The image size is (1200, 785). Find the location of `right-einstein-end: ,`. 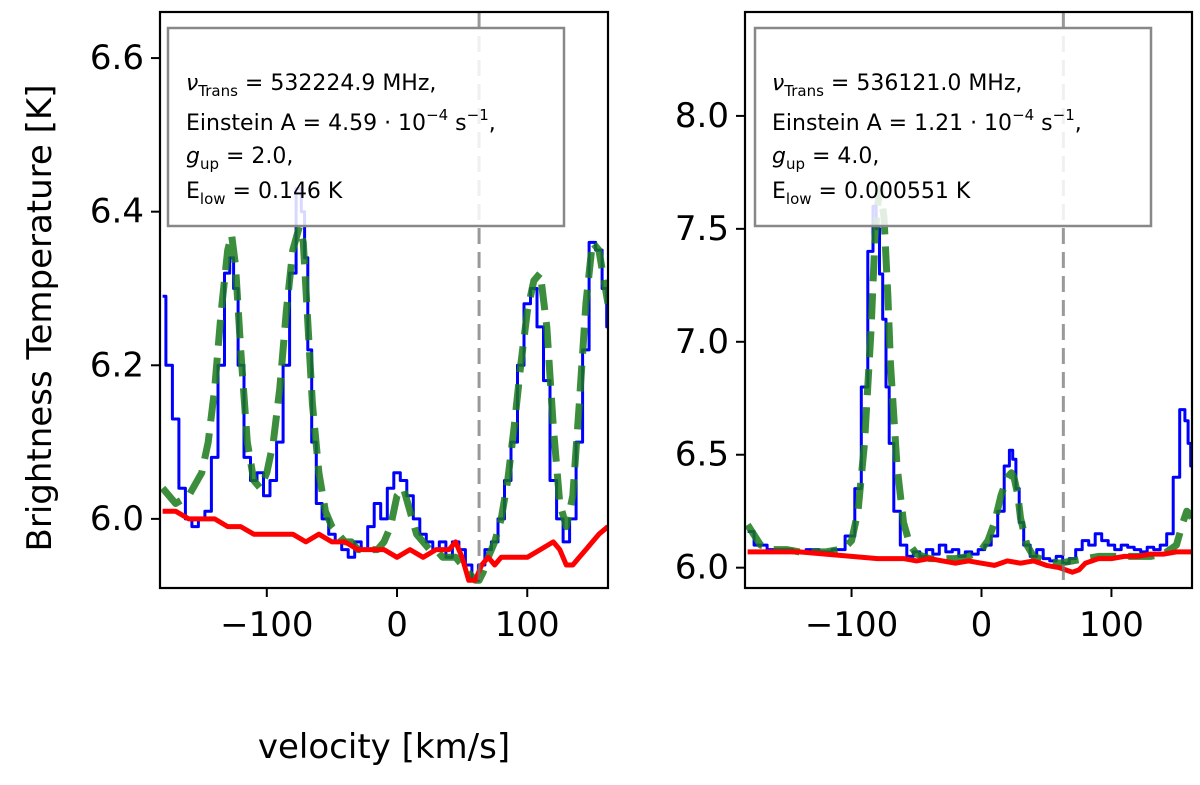

right-einstein-end: , is located at coordinates (1078, 123).